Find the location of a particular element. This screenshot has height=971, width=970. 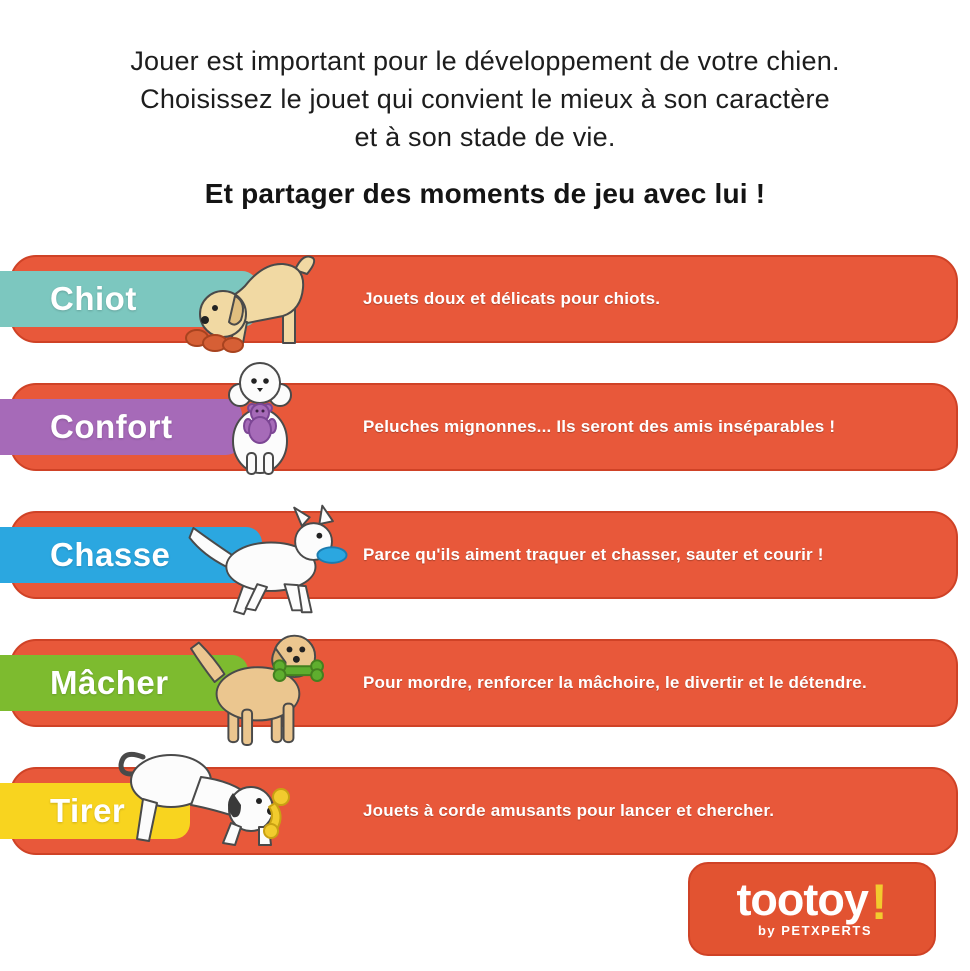

category-label: Confort is located at coordinates (111, 426).